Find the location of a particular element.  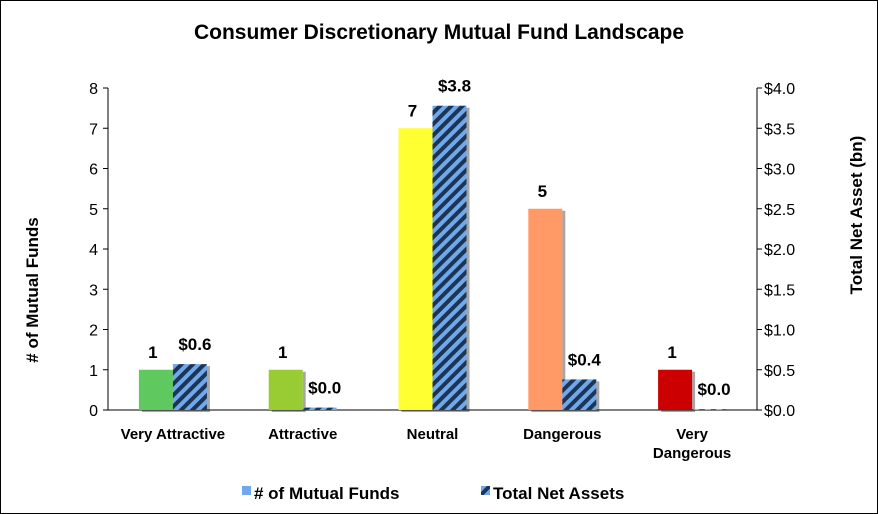

left-tick-label: 5 is located at coordinates (93, 210).